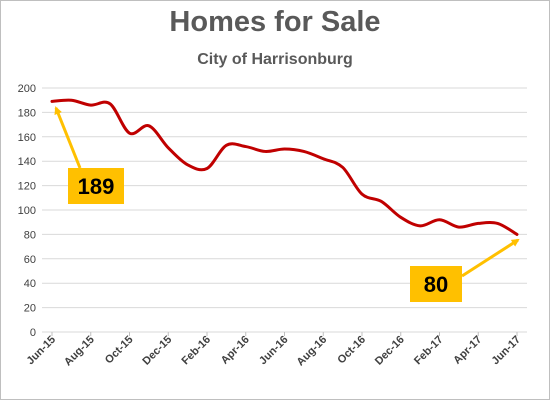  What do you see at coordinates (467, 350) in the screenshot?
I see `x-tick-label: Apr-17` at bounding box center [467, 350].